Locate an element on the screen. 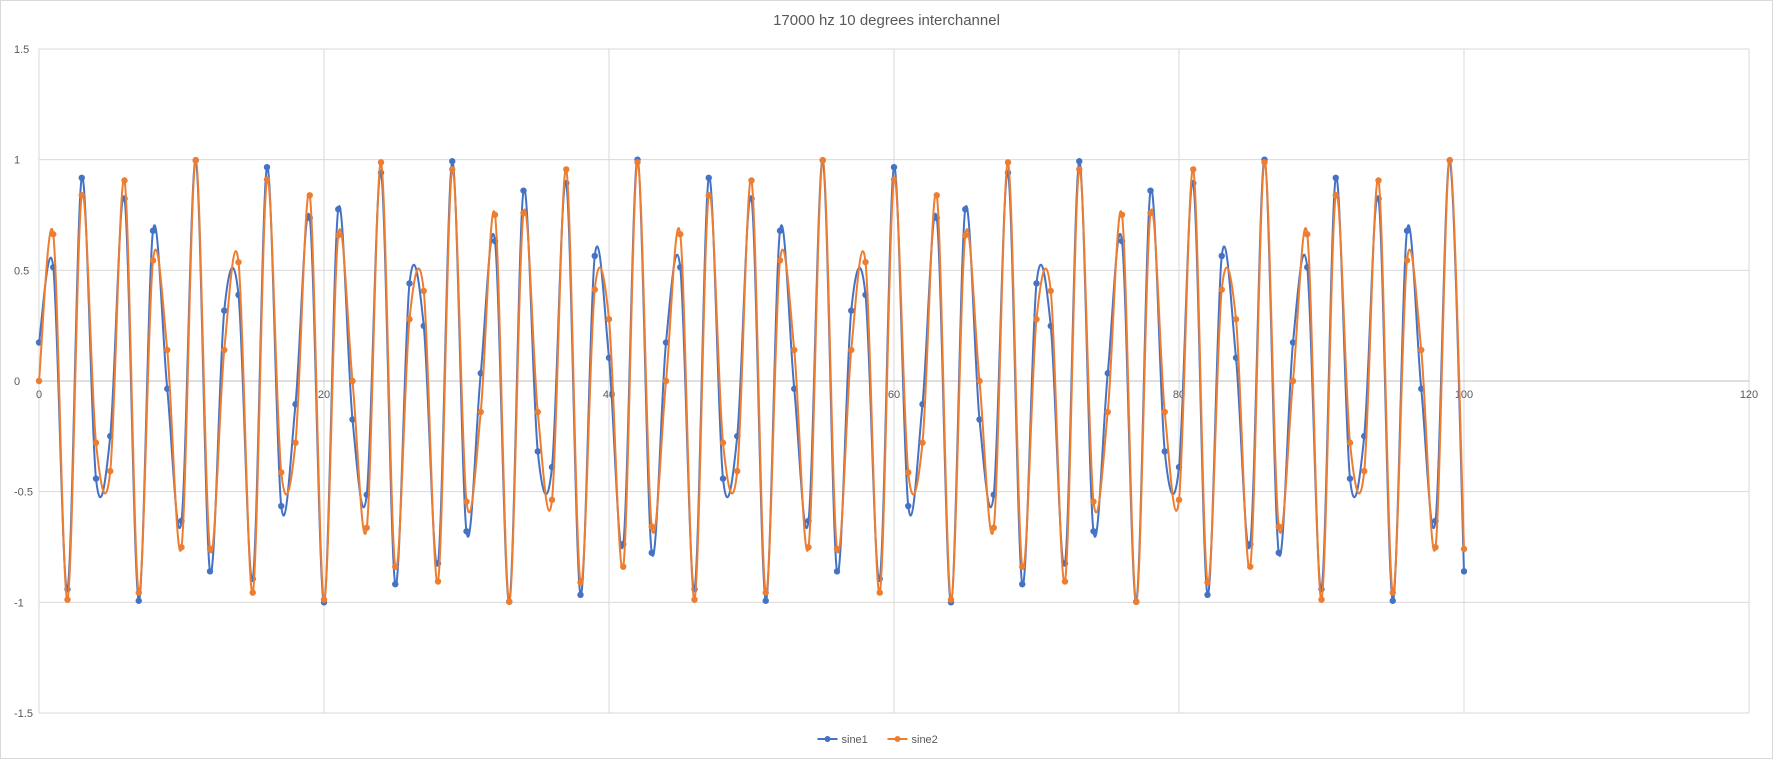 The height and width of the screenshot is (760, 1773). y-tick-label: 1 is located at coordinates (17, 161).